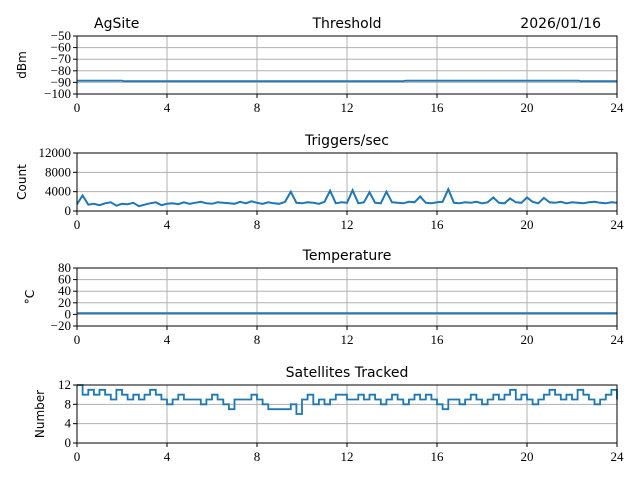 This screenshot has height=480, width=640. I want to click on panel-title: Triggers/sec, so click(346, 141).